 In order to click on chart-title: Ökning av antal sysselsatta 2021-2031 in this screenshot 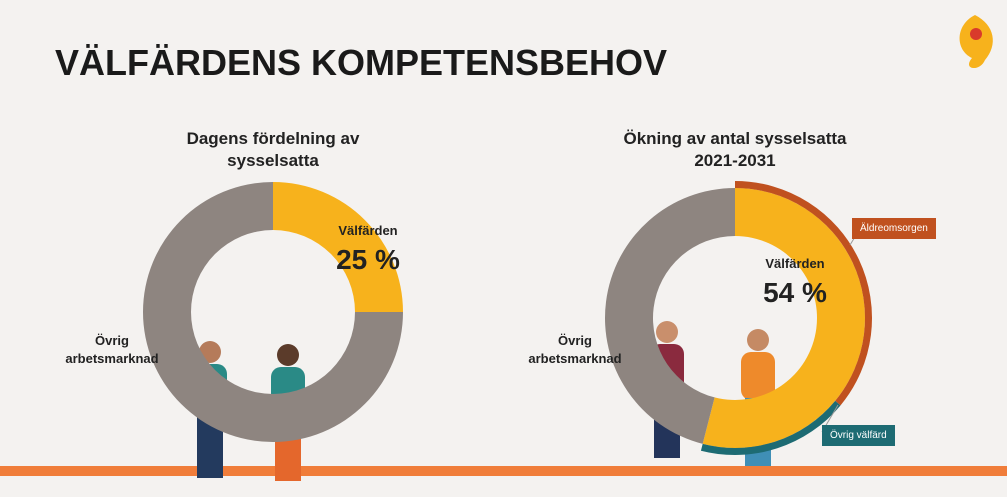, I will do `click(735, 149)`.